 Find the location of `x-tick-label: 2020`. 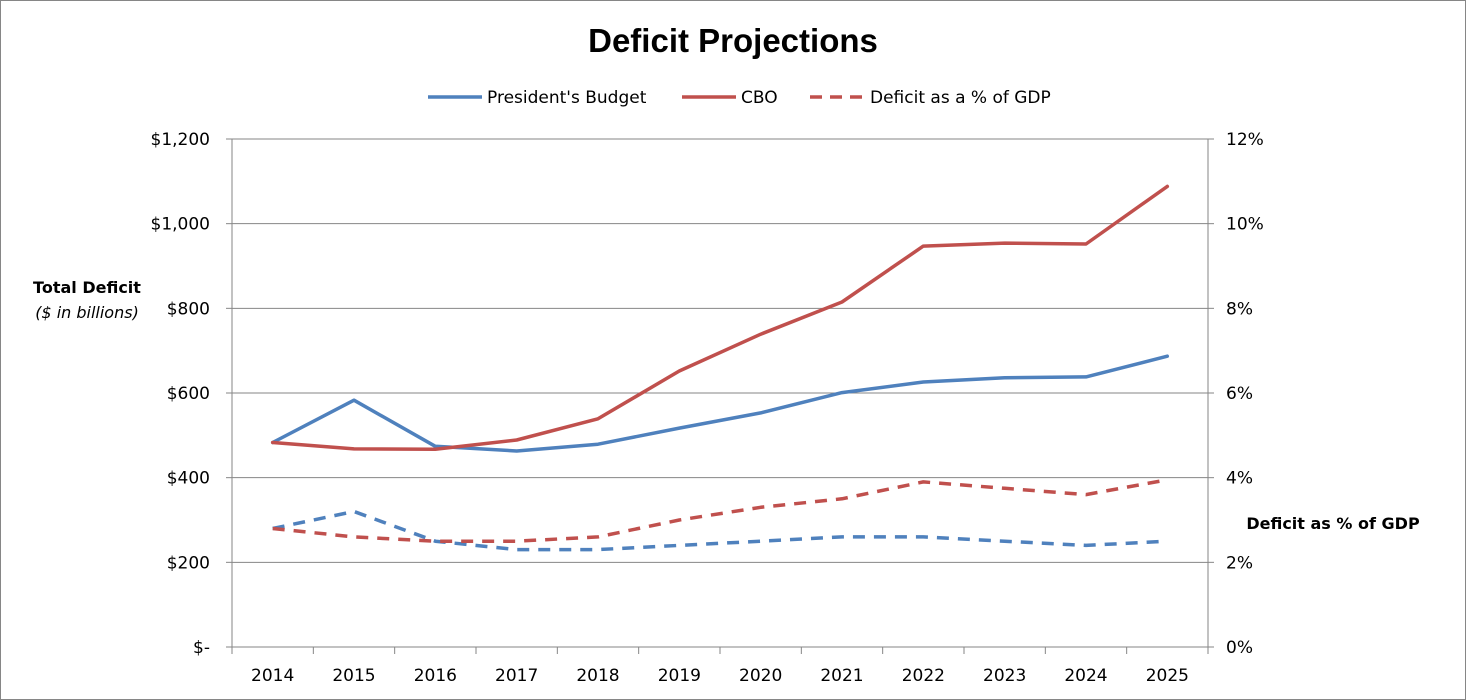

x-tick-label: 2020 is located at coordinates (760, 676).